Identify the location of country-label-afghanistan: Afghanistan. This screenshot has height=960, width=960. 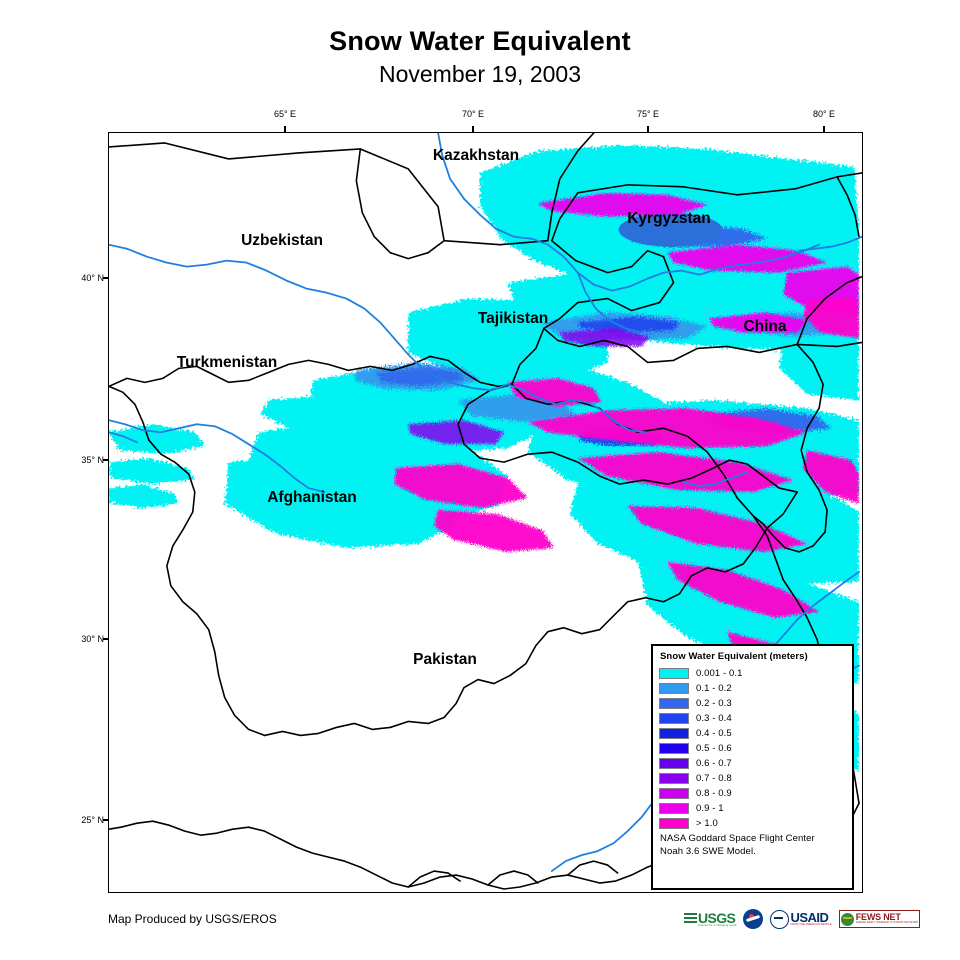
(312, 497).